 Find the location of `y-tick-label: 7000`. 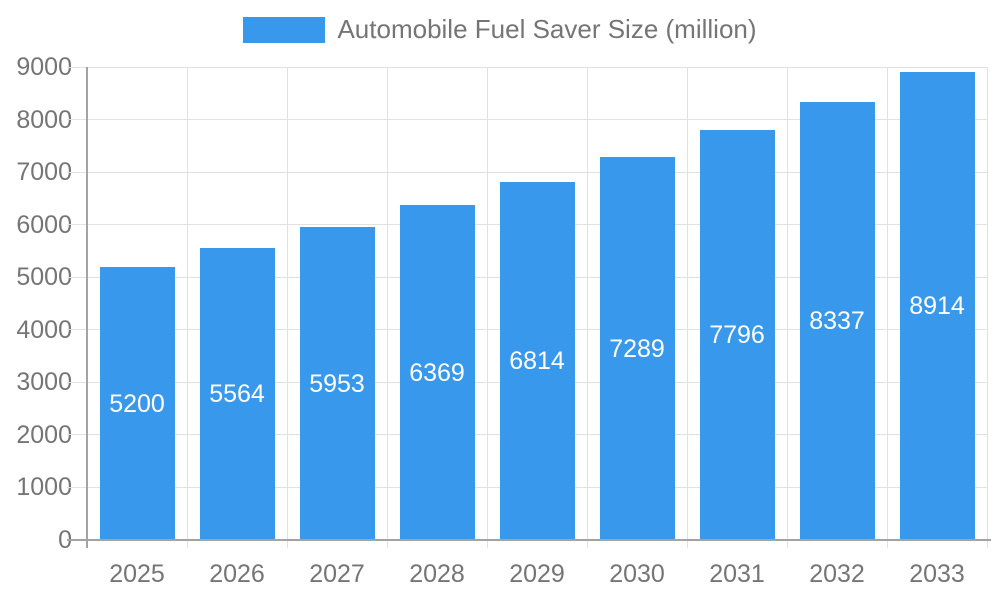

y-tick-label: 7000 is located at coordinates (44, 172).